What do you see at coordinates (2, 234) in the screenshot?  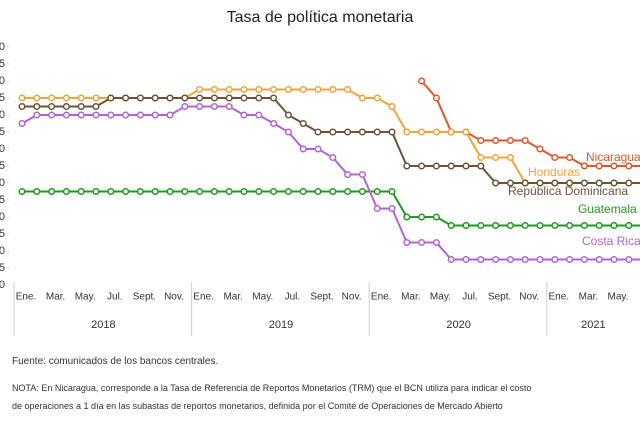 I see `y-tick-label: 1,5` at bounding box center [2, 234].